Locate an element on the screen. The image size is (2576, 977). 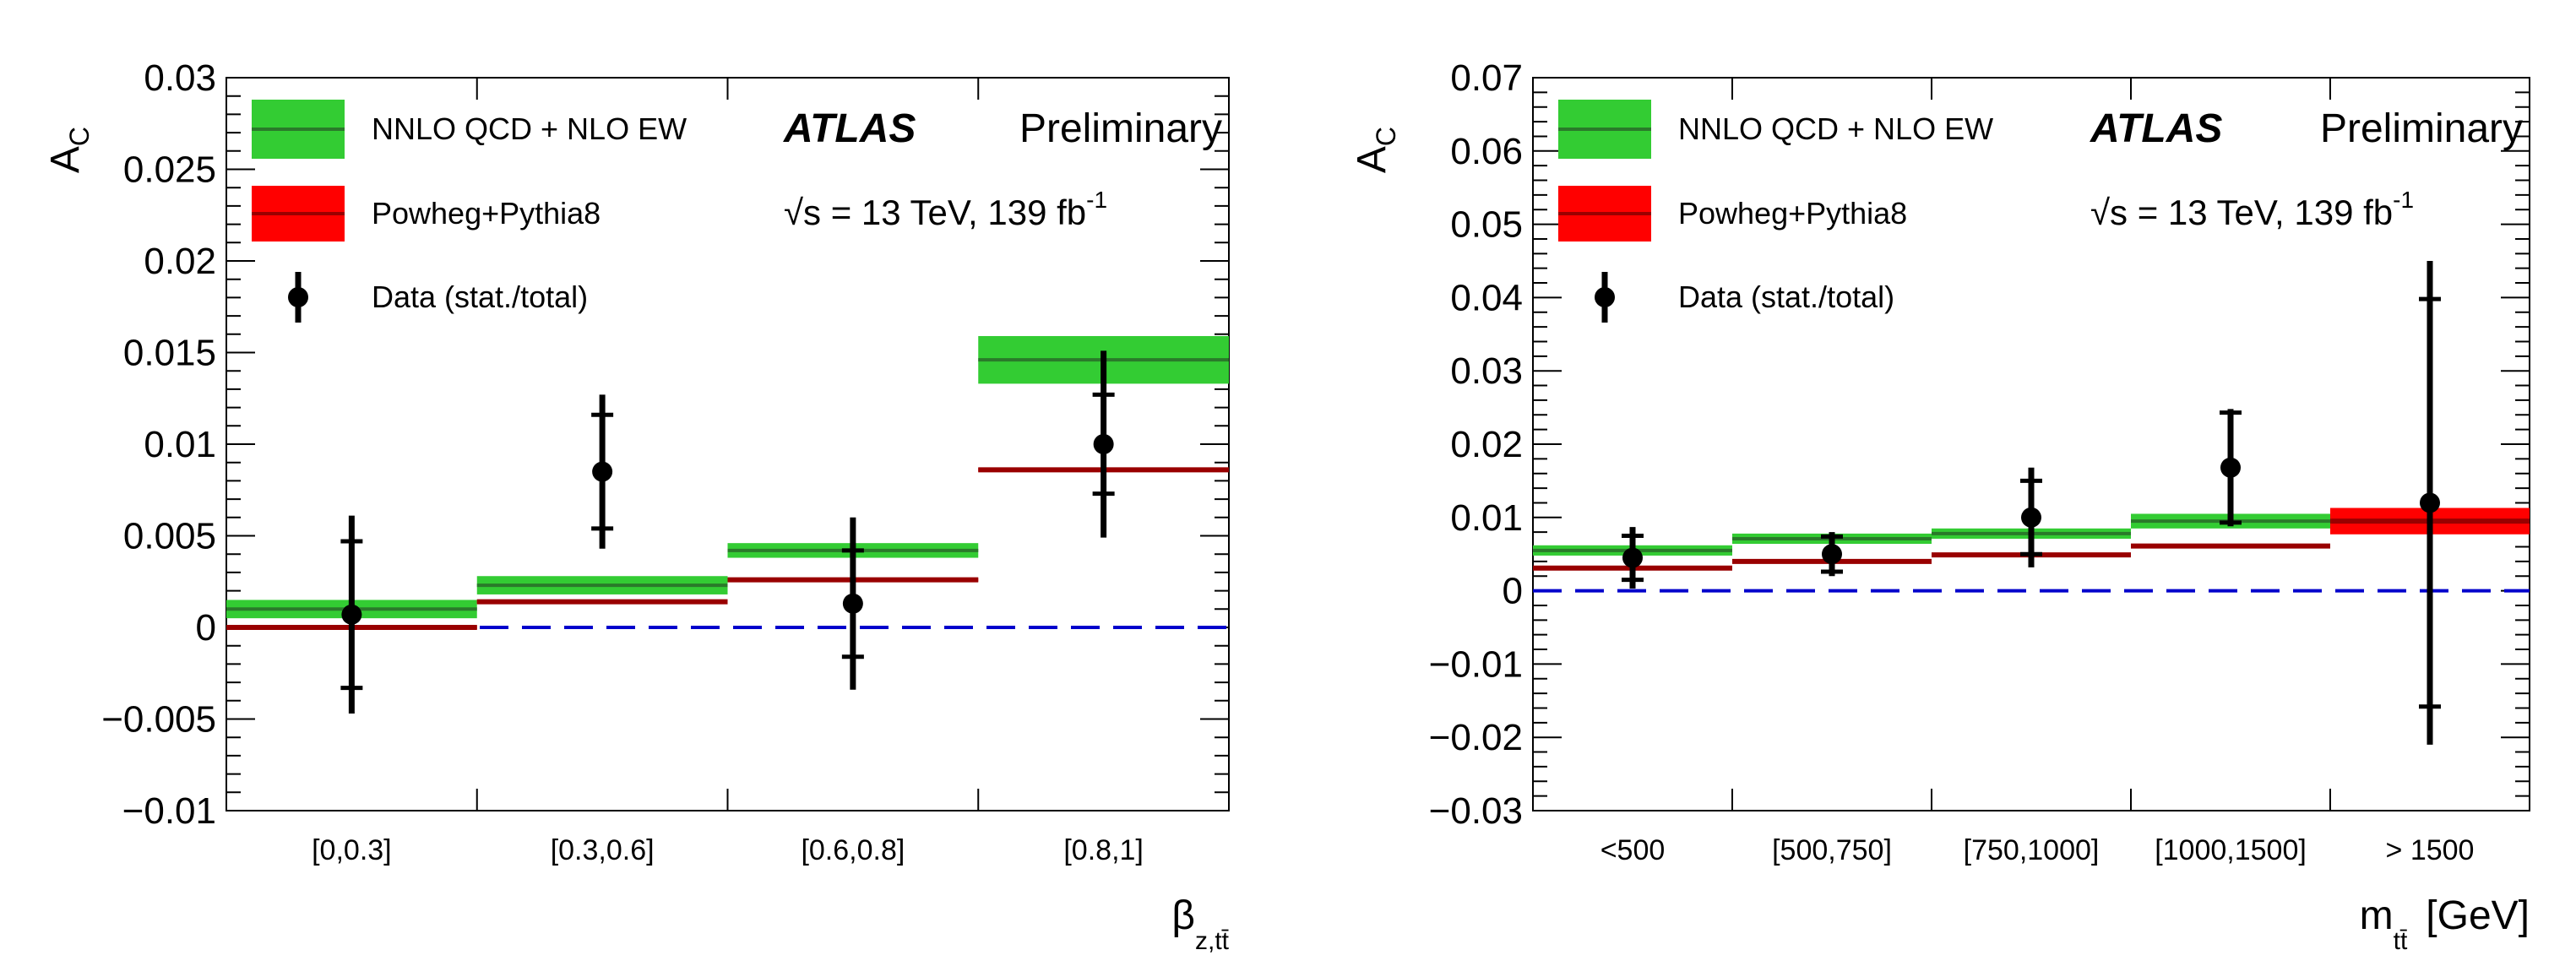
x-category-label: [1000,1500] is located at coordinates (2231, 850).